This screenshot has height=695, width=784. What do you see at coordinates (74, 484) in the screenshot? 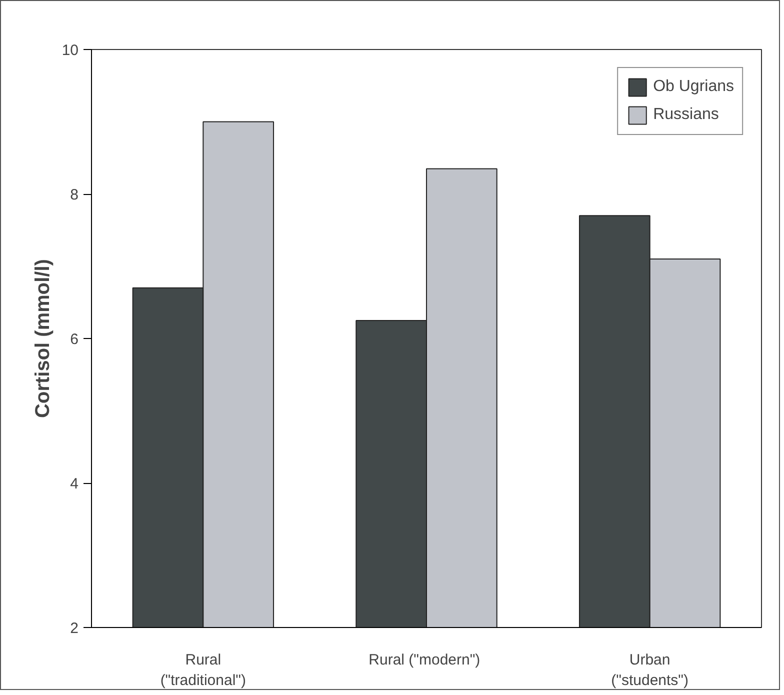
I see `y-tick-label: 4` at bounding box center [74, 484].